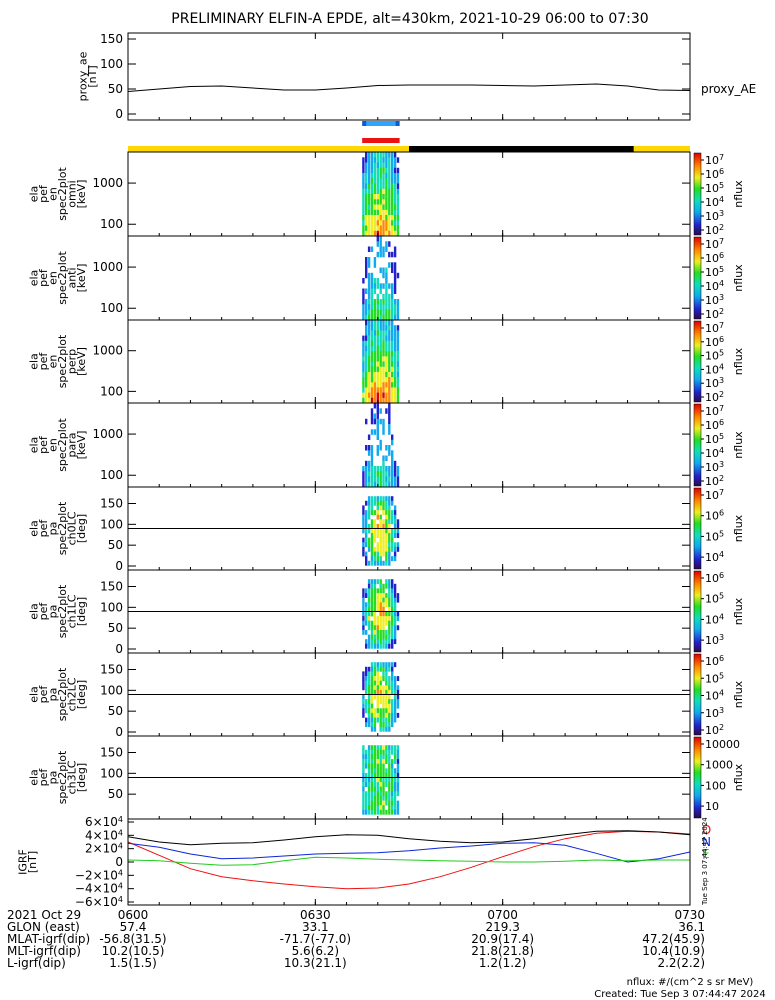  I want to click on ylabel-line: perp, so click(71, 361).